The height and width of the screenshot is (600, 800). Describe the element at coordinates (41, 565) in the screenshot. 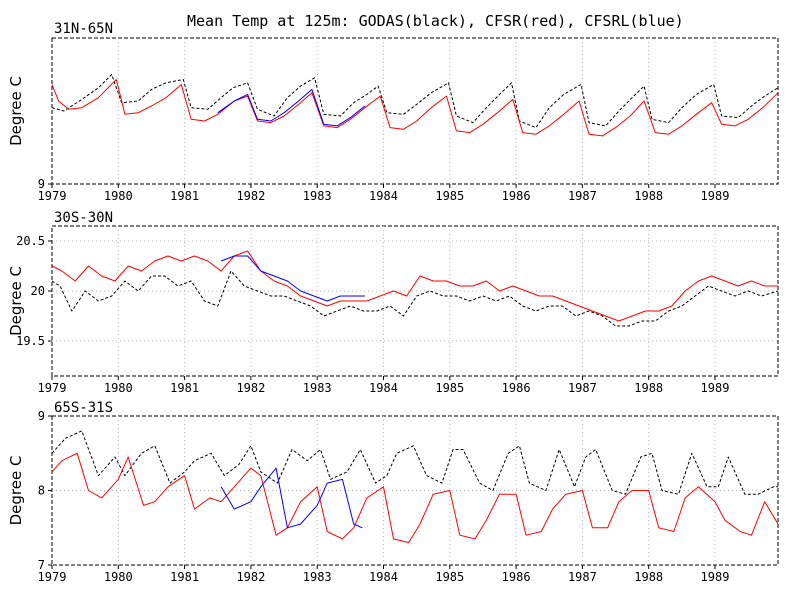

I see `y-tick-label: 7` at that location.